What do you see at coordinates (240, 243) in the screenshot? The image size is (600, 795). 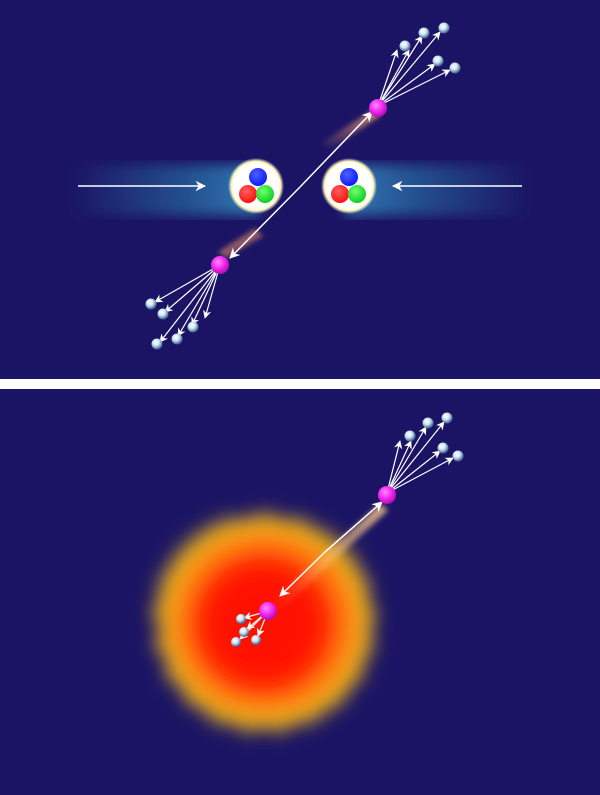 I see `jet-trail-lower` at bounding box center [240, 243].